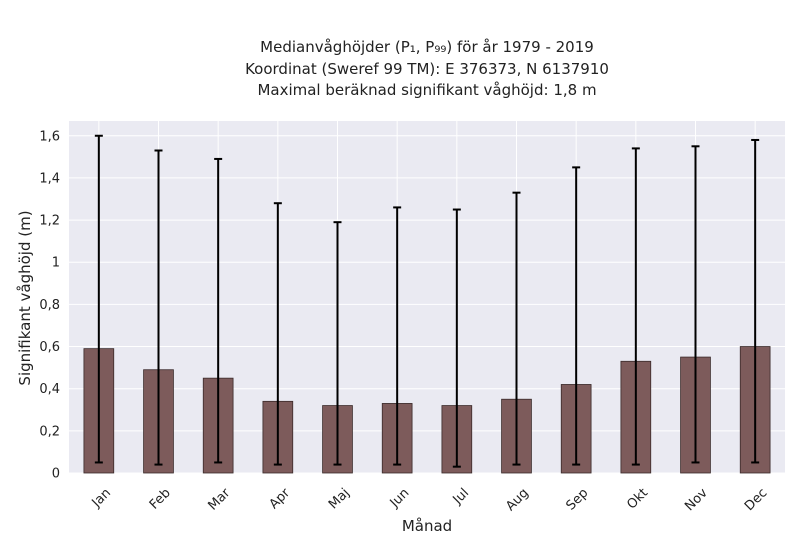  Describe the element at coordinates (219, 499) in the screenshot. I see `x-tick-label: Mar` at that location.